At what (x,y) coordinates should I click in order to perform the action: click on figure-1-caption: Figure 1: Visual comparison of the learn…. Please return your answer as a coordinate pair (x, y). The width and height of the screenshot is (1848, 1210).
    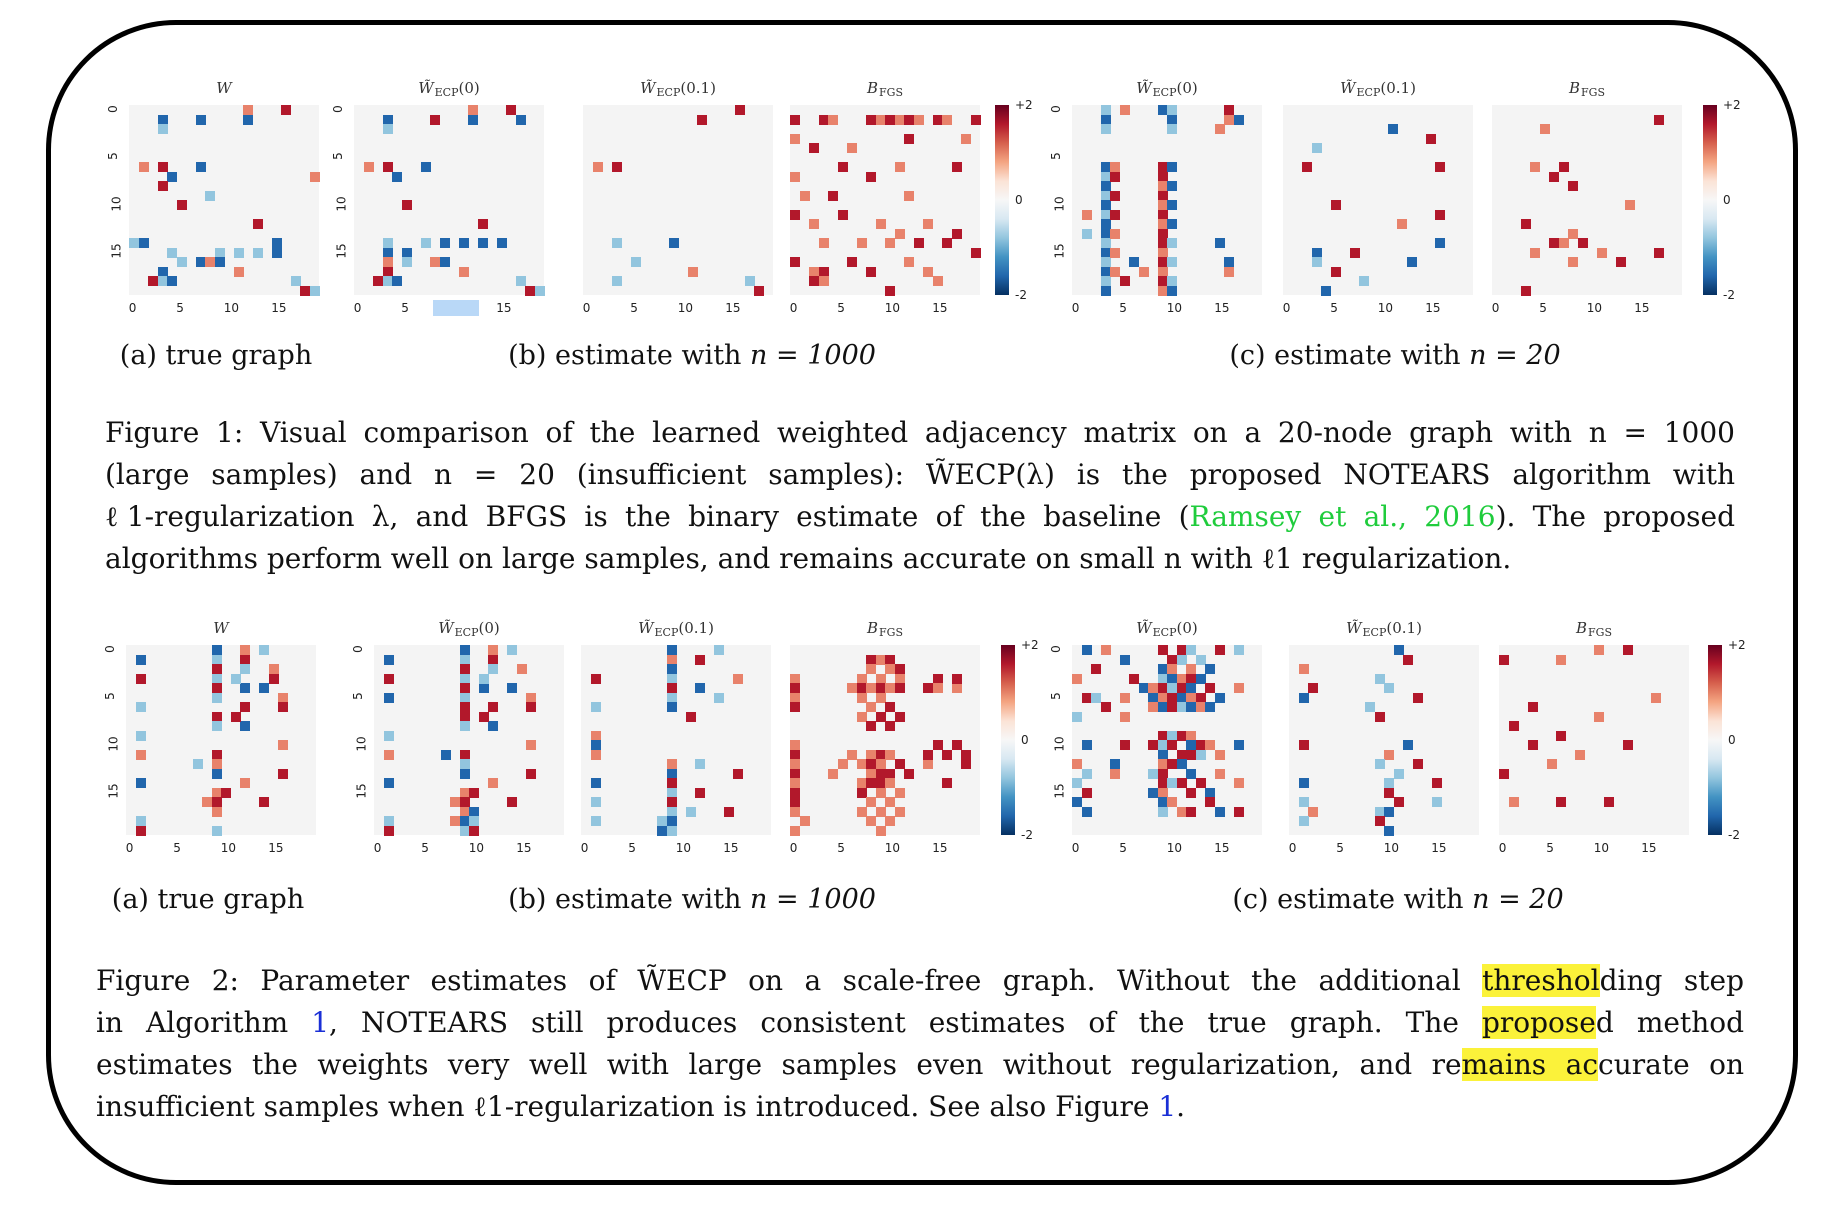
    Looking at the image, I should click on (920, 496).